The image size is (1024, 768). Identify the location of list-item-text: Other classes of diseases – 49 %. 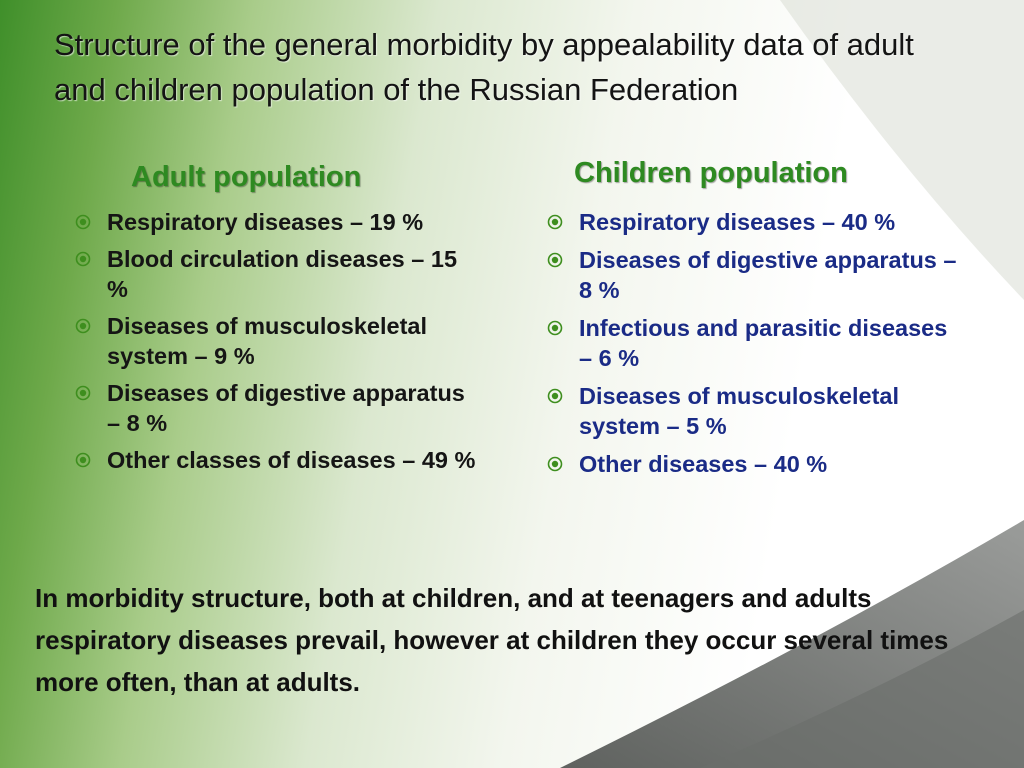
(291, 460).